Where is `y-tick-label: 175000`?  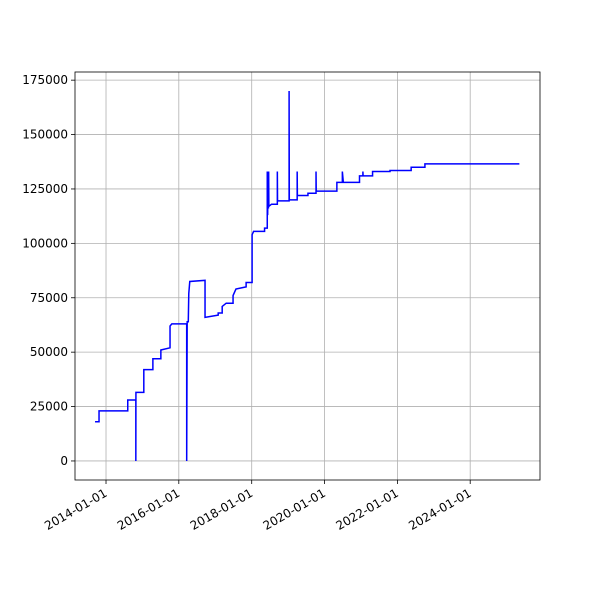
y-tick-label: 175000 is located at coordinates (45, 80).